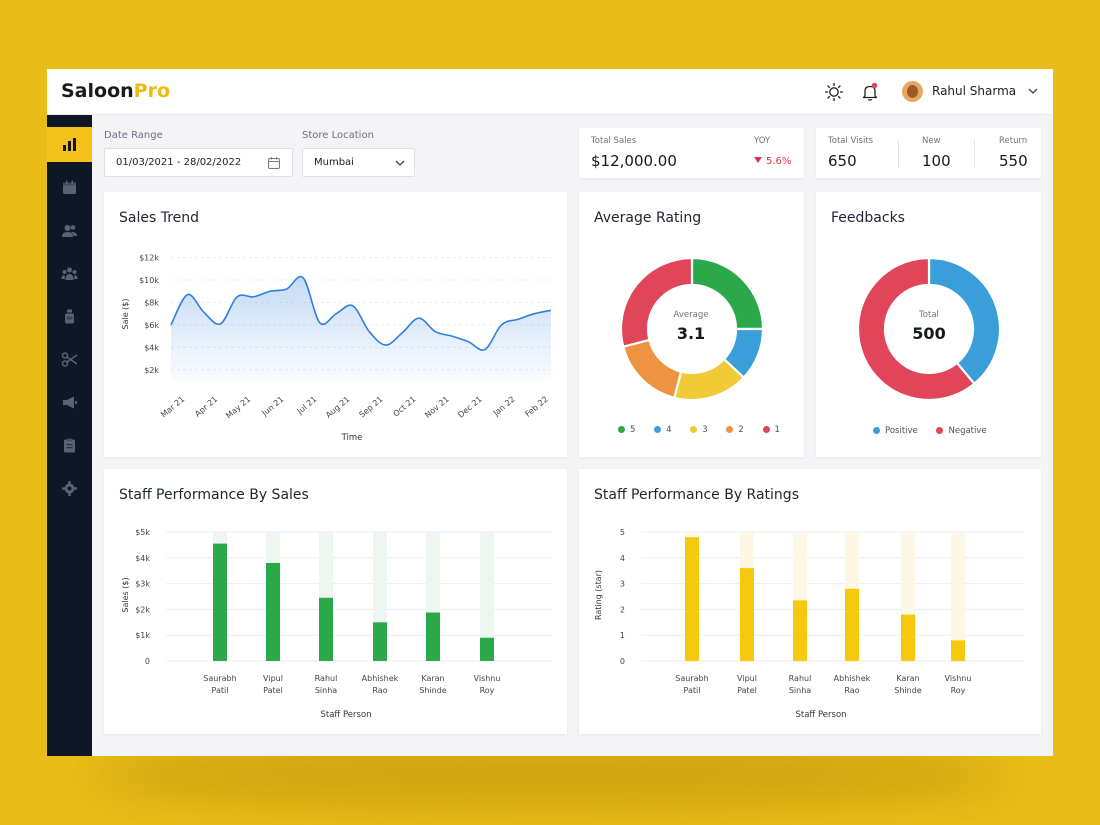  I want to click on legend-label: Negative, so click(967, 431).